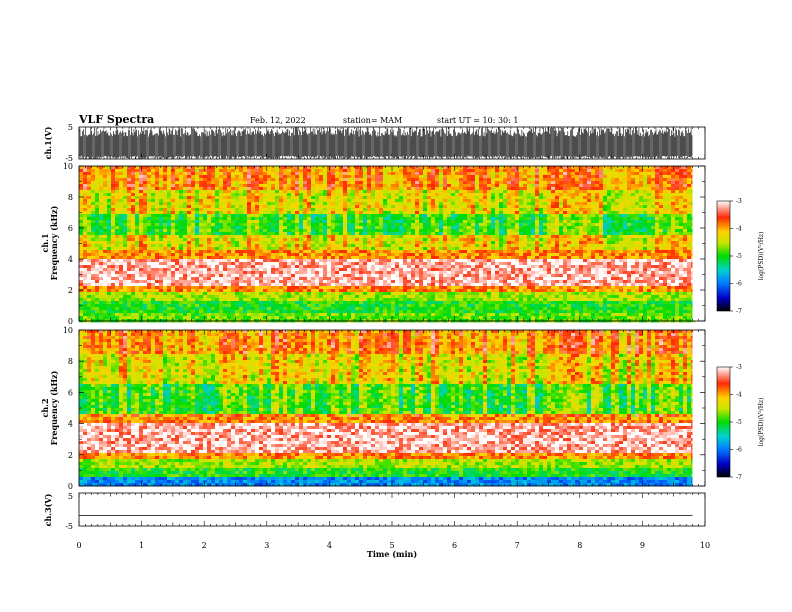  I want to click on ch2-ytick-8: 8, so click(70, 361).